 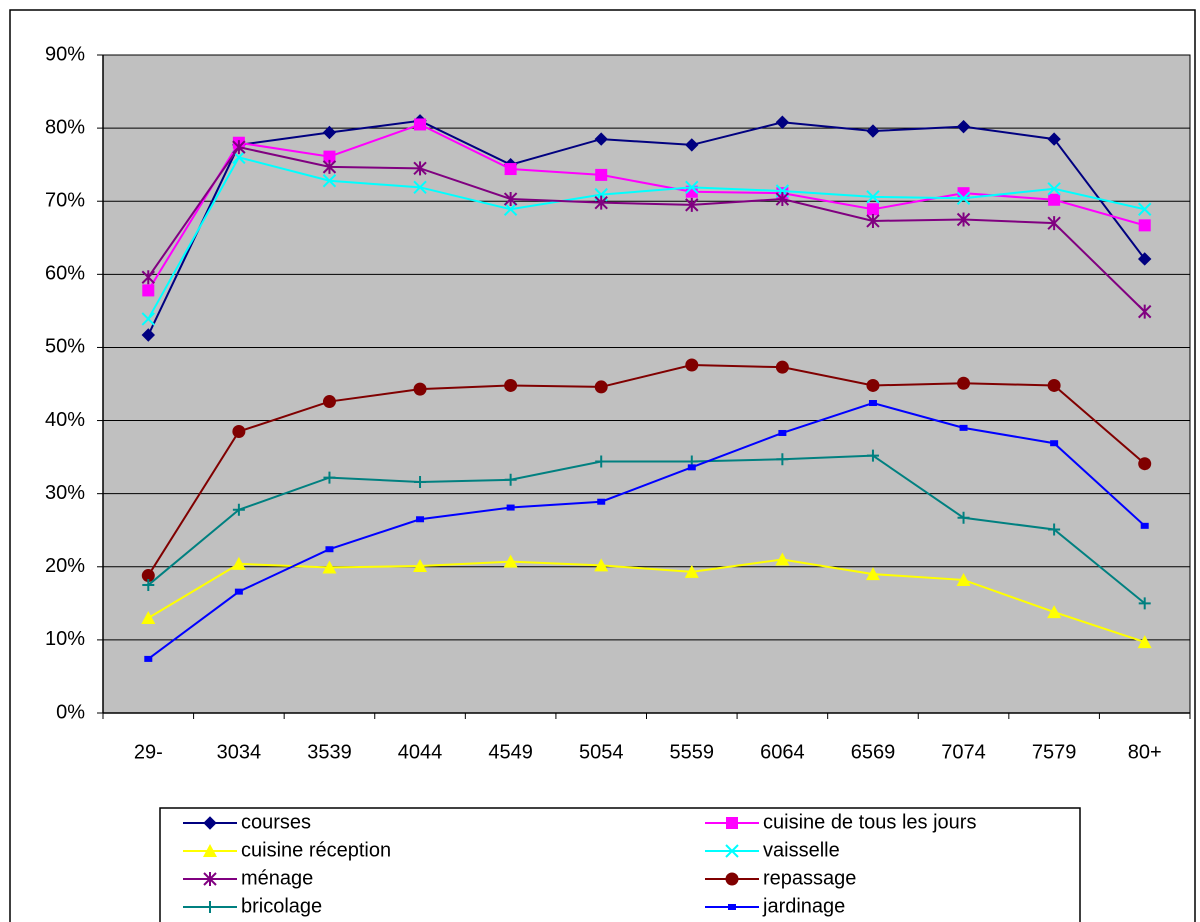 What do you see at coordinates (801, 850) in the screenshot?
I see `legend-label: vaisselle` at bounding box center [801, 850].